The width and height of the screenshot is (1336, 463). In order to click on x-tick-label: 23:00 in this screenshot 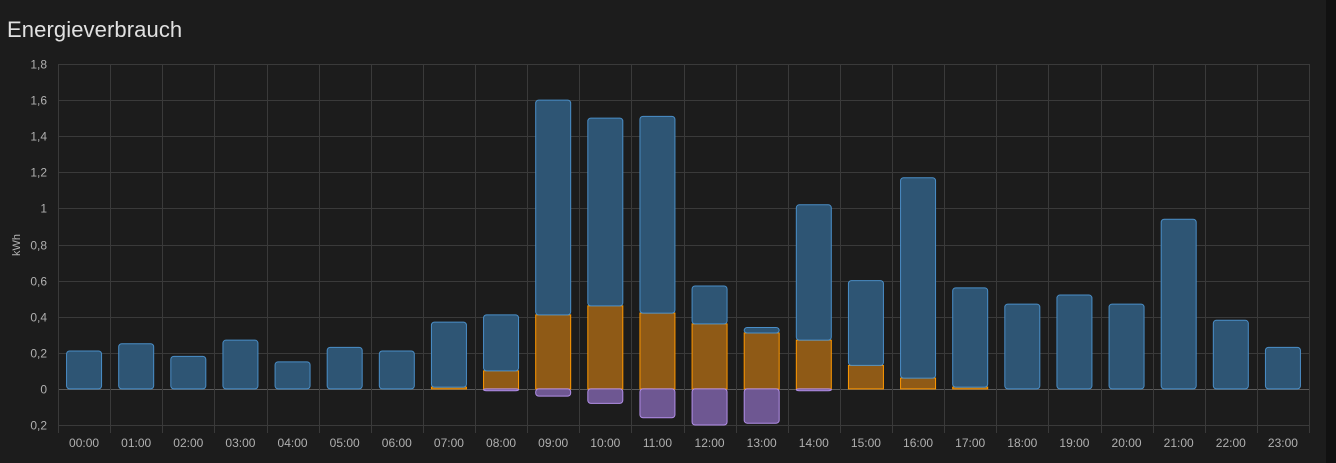, I will do `click(1283, 443)`.